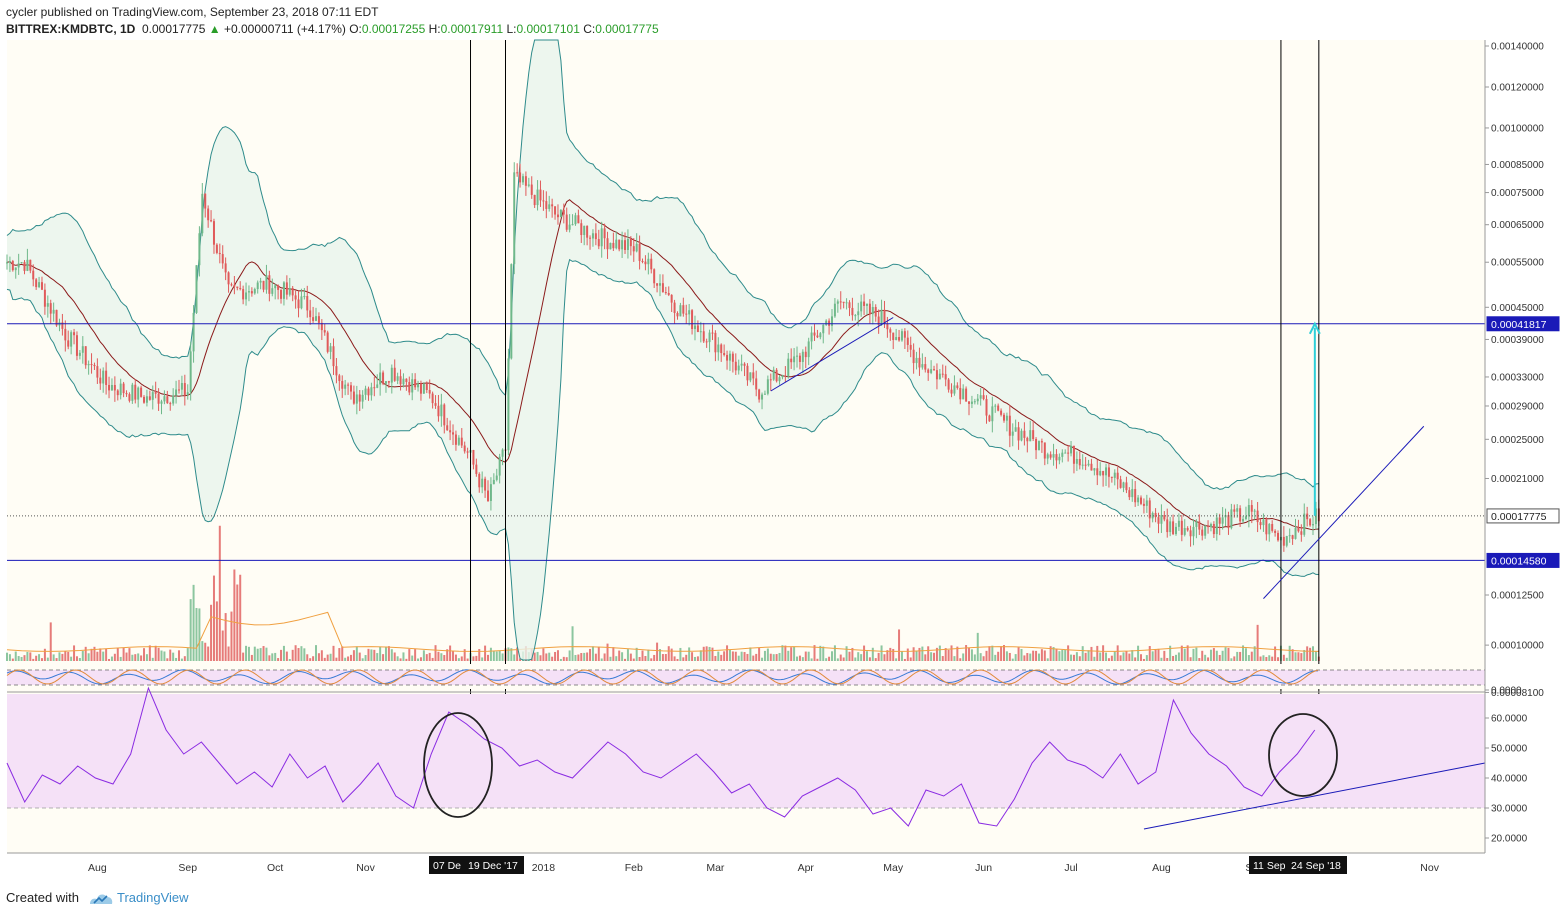 The width and height of the screenshot is (1561, 916). What do you see at coordinates (153, 897) in the screenshot?
I see `tradingview-brand-link: TradingView` at bounding box center [153, 897].